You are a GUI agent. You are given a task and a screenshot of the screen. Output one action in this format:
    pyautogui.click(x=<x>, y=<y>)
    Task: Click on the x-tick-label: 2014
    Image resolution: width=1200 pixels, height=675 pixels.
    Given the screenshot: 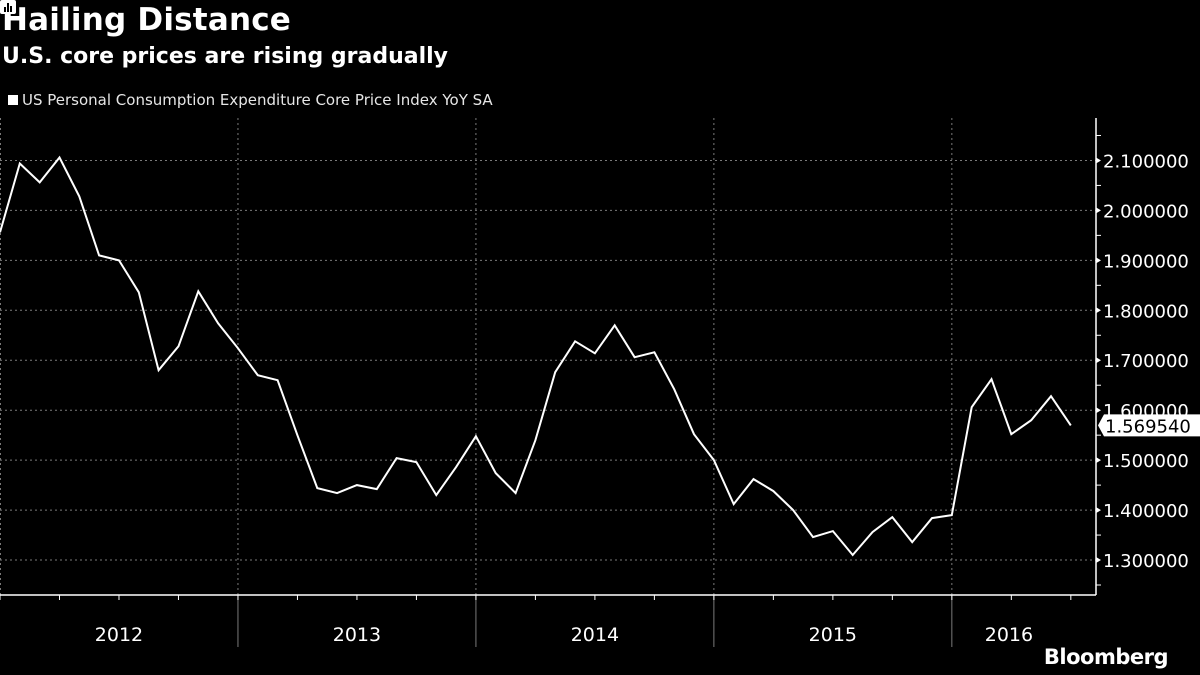 What is the action you would take?
    pyautogui.click(x=595, y=635)
    